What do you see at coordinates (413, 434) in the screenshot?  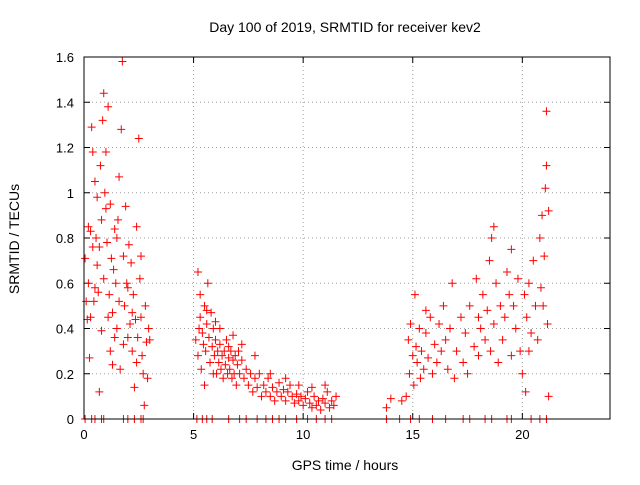 I see `x-tick-label: 15` at bounding box center [413, 434].